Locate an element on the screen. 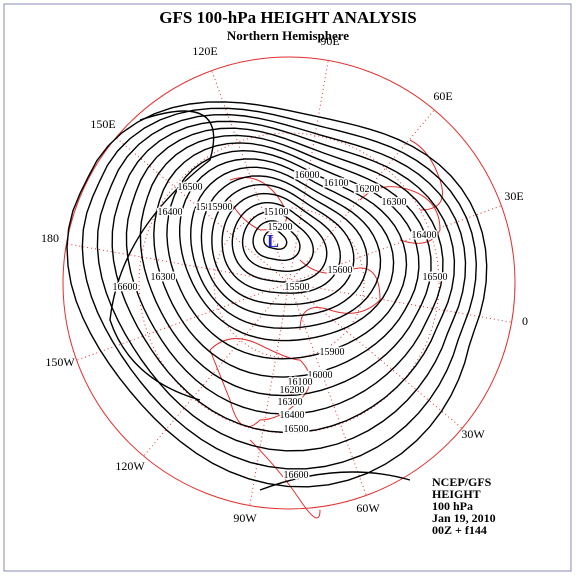  contour-label: 15200 is located at coordinates (280, 227).